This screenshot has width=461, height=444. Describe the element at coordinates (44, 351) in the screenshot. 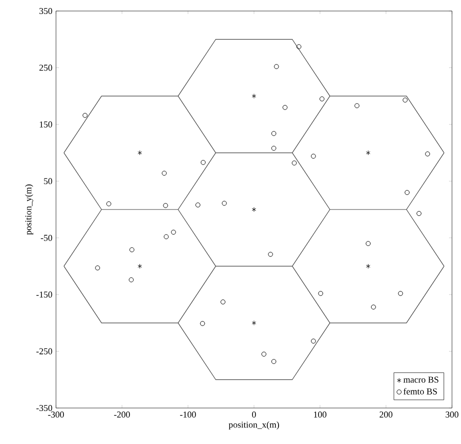

I see `y-tick-label: -250` at that location.